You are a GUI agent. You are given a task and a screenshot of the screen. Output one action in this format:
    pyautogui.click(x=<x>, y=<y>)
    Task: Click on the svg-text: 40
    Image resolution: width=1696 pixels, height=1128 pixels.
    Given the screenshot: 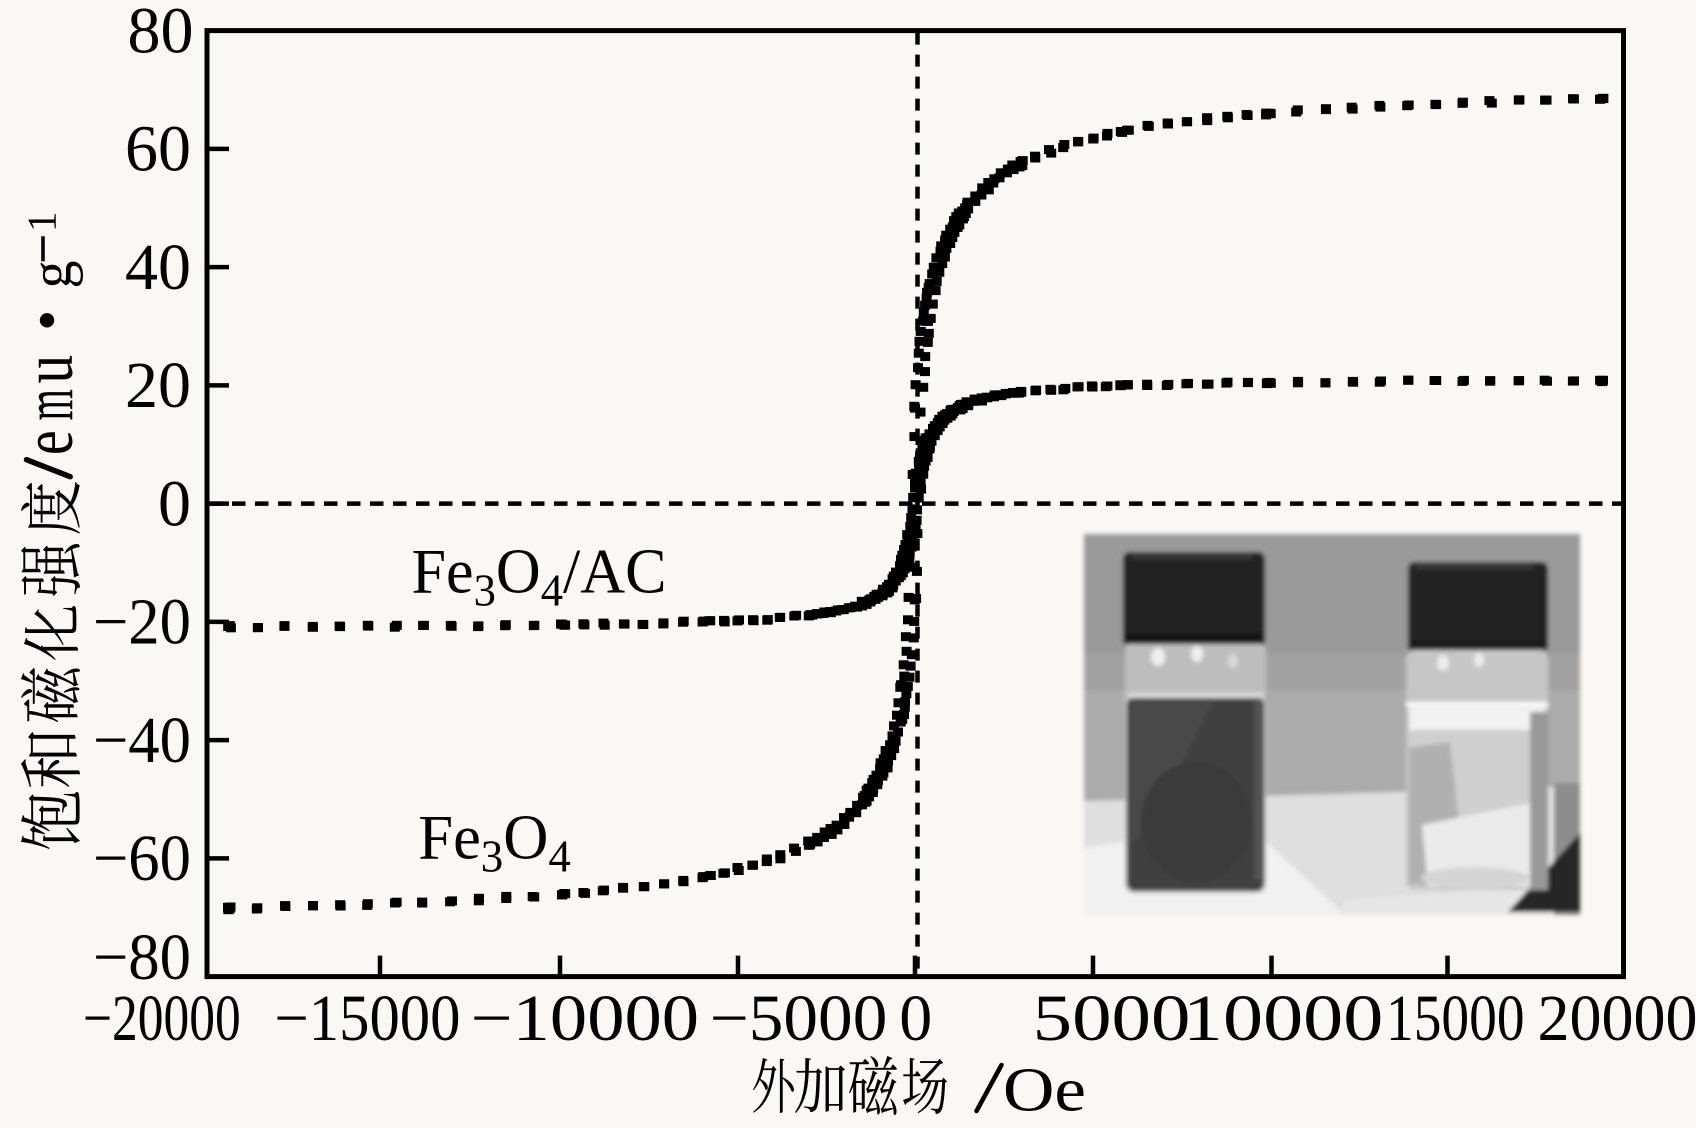 What is the action you would take?
    pyautogui.click(x=158, y=267)
    